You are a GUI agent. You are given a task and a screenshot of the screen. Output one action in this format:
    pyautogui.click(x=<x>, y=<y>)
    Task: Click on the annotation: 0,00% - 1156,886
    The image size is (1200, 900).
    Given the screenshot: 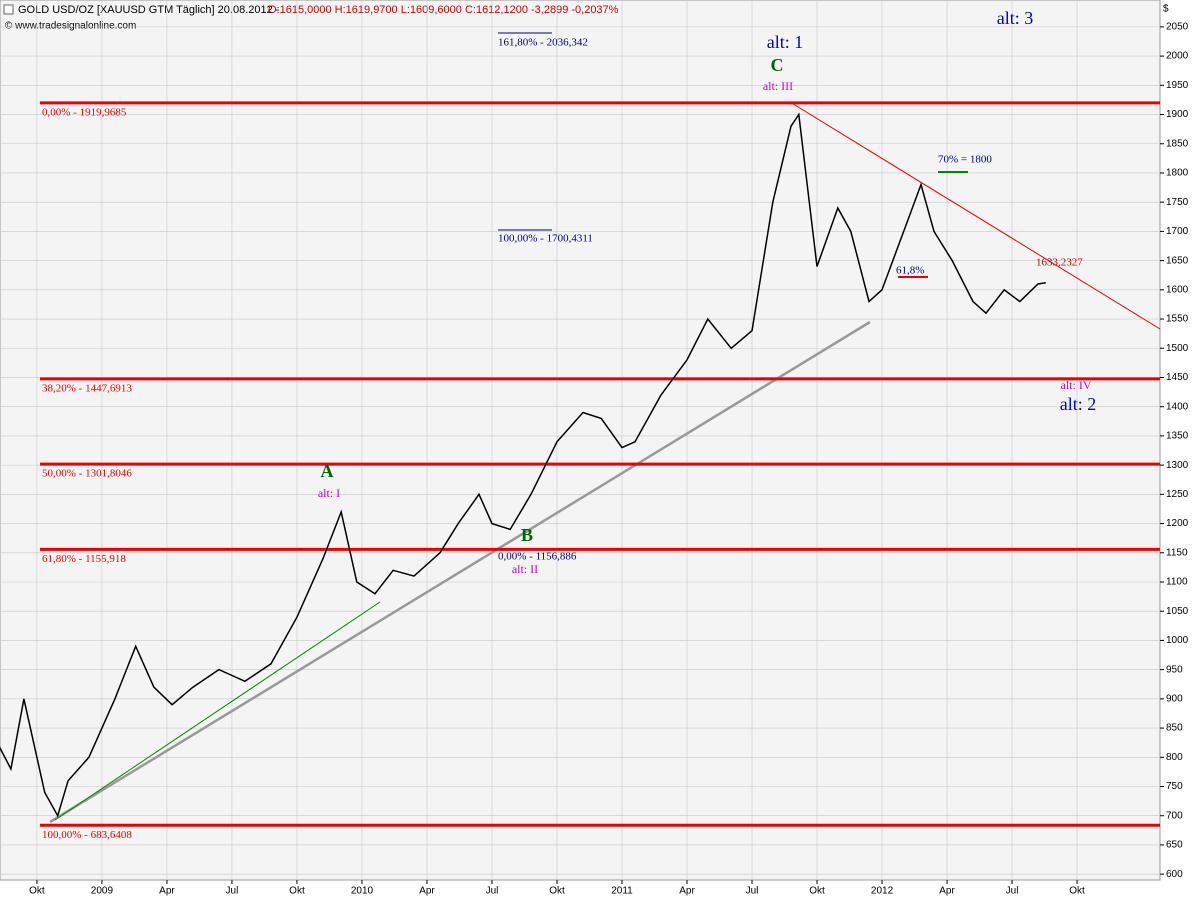 What is the action you would take?
    pyautogui.click(x=537, y=557)
    